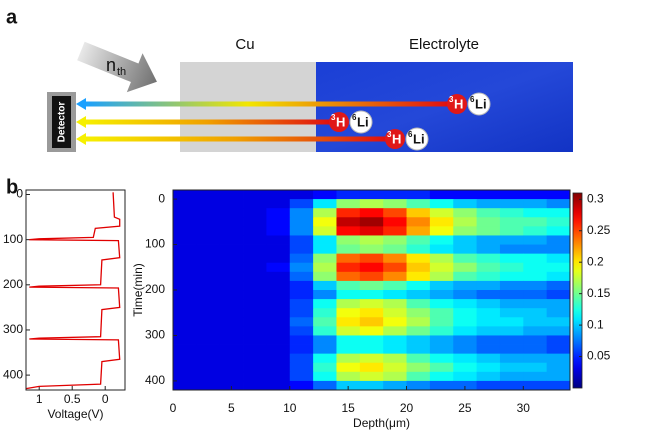  What do you see at coordinates (72, 399) in the screenshot?
I see `x-tick-label: 0.5` at bounding box center [72, 399].